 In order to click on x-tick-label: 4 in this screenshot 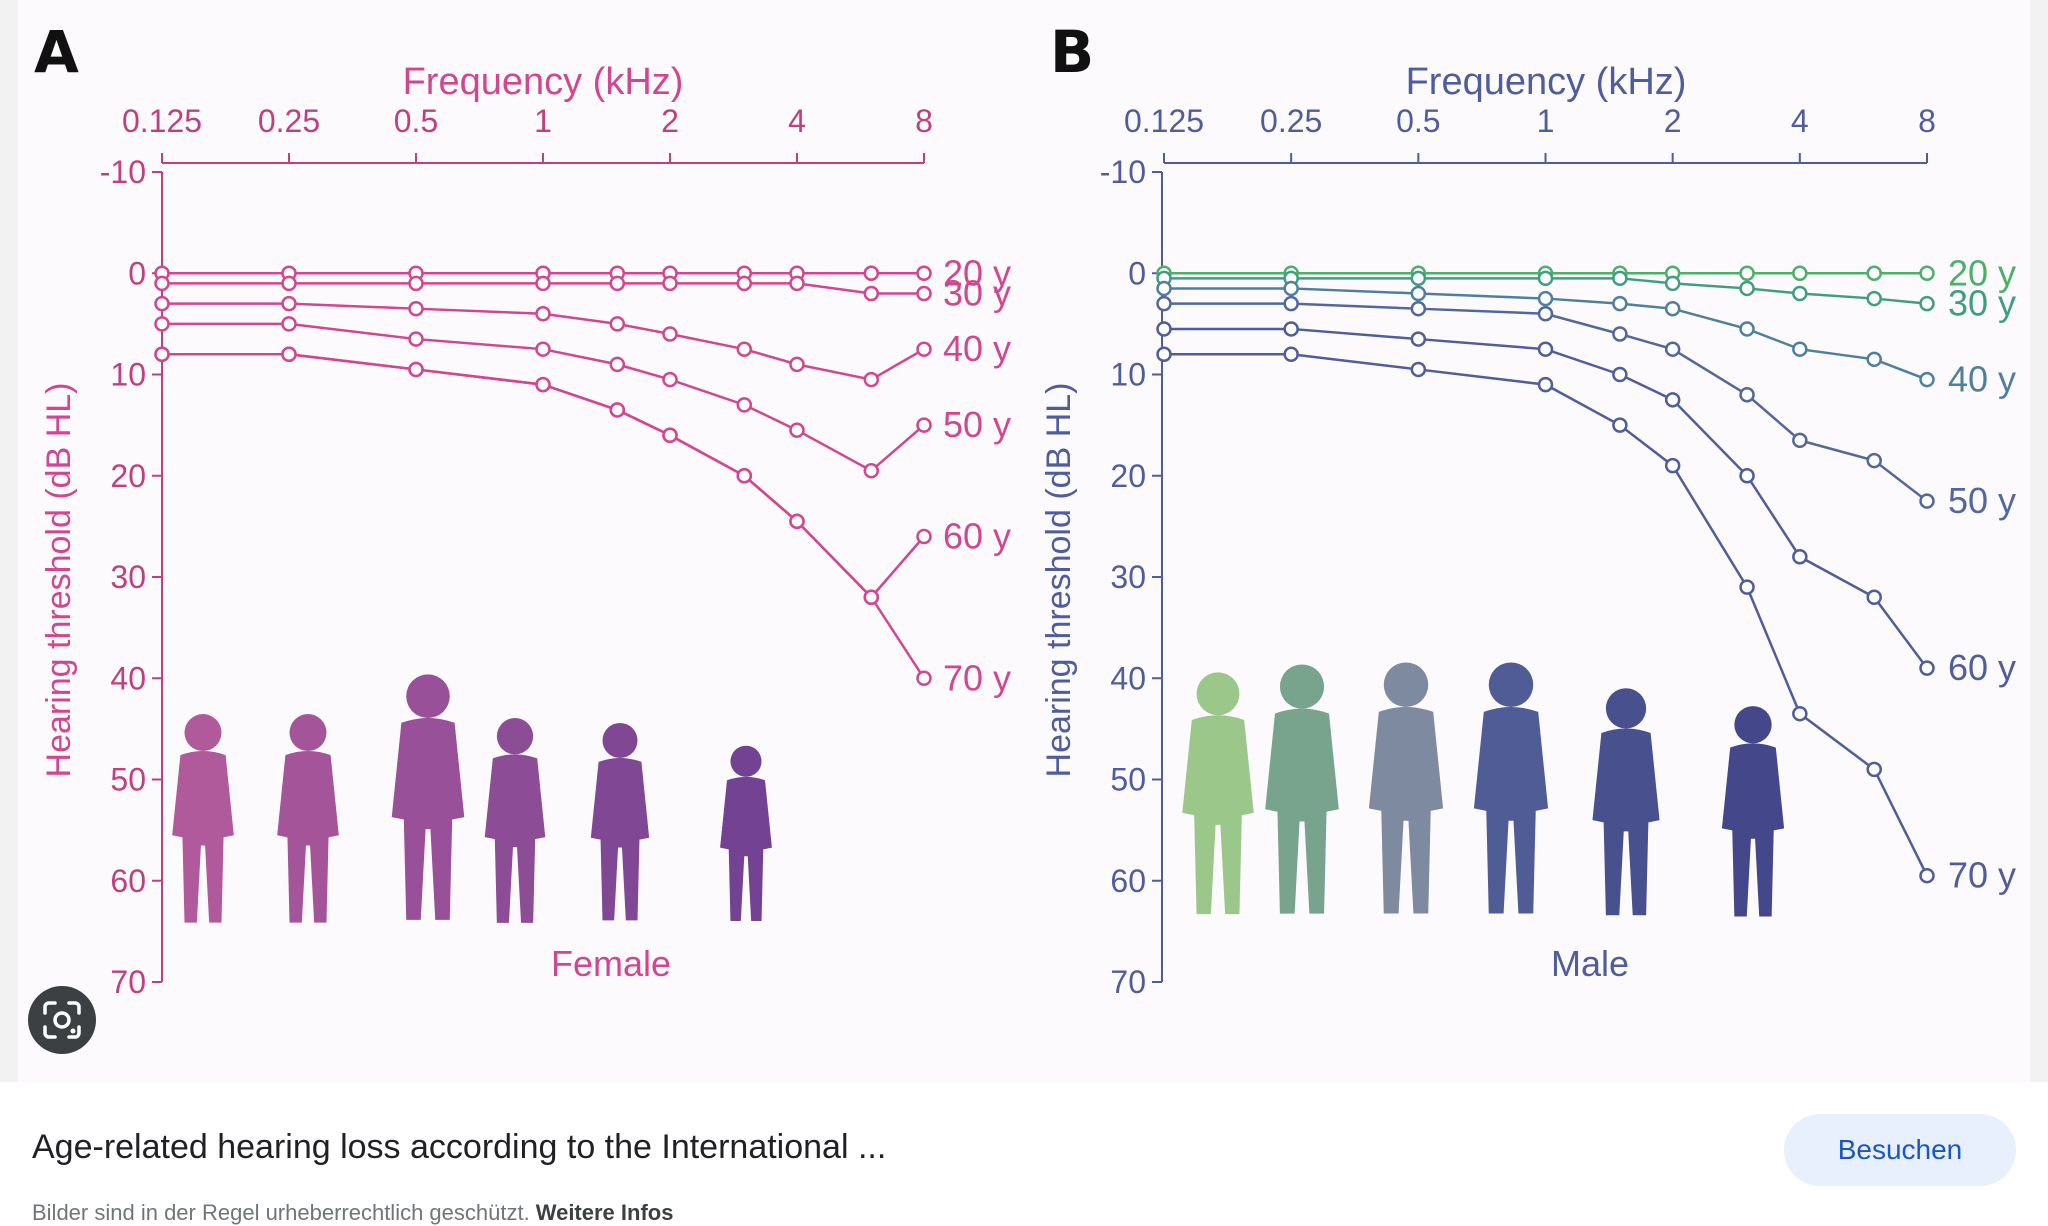, I will do `click(1800, 121)`.